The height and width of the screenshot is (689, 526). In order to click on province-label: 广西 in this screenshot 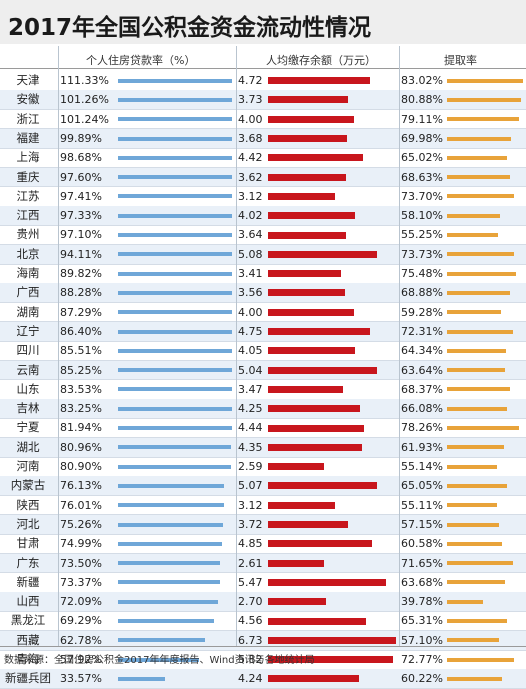, I will do `click(28, 292)`.